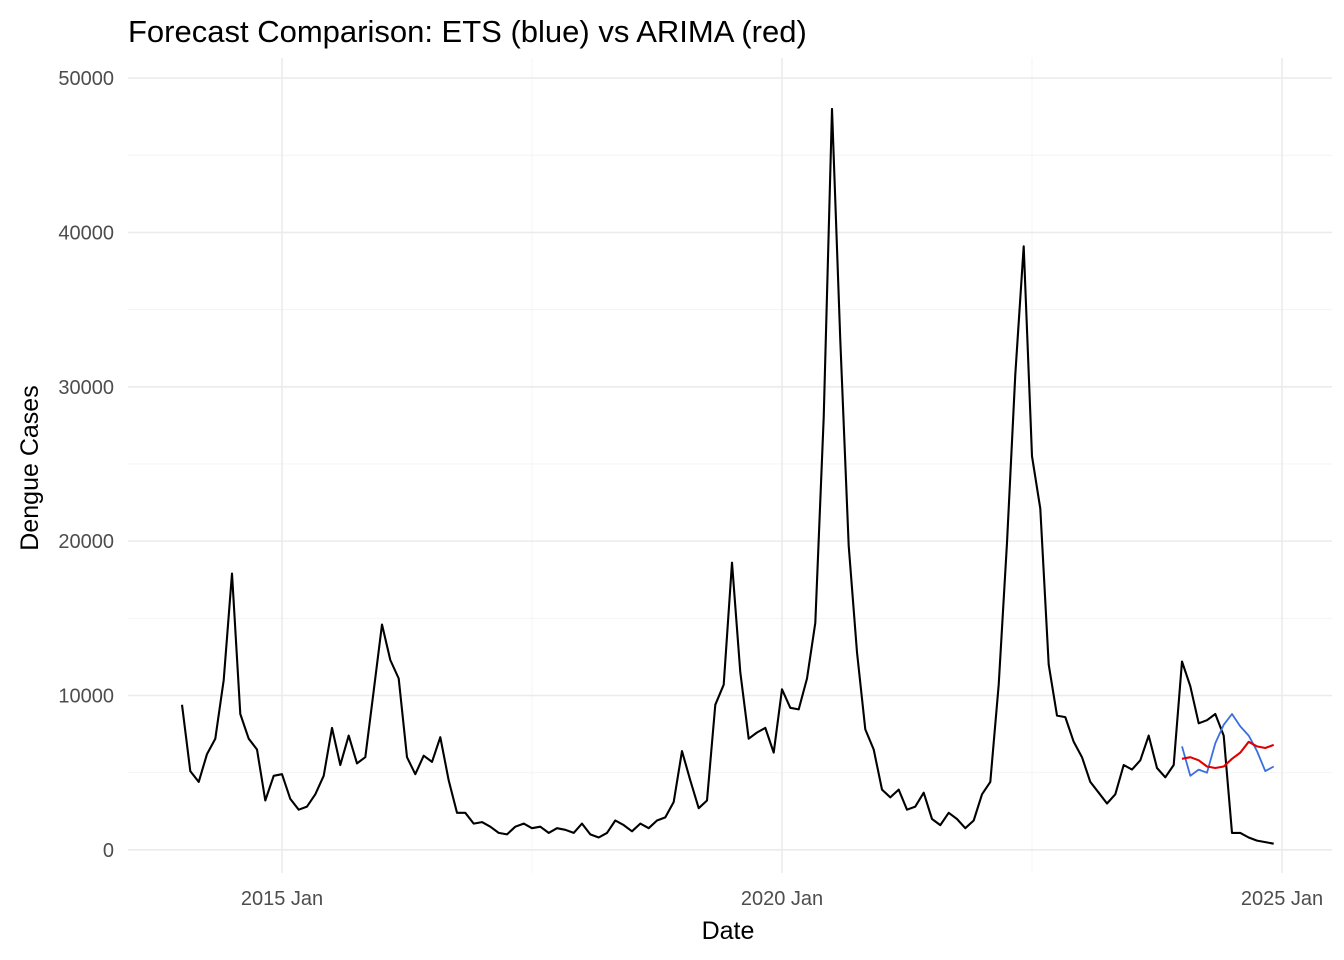 The image size is (1344, 960). What do you see at coordinates (86, 542) in the screenshot?
I see `y-tick-label: 20000` at bounding box center [86, 542].